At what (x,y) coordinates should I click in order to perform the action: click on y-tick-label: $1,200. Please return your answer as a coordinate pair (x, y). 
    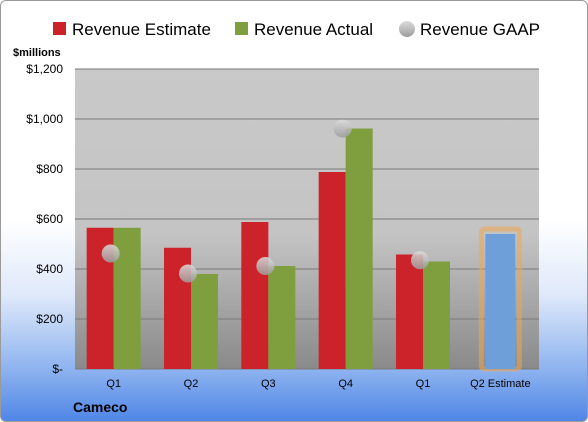
    Looking at the image, I should click on (44, 69).